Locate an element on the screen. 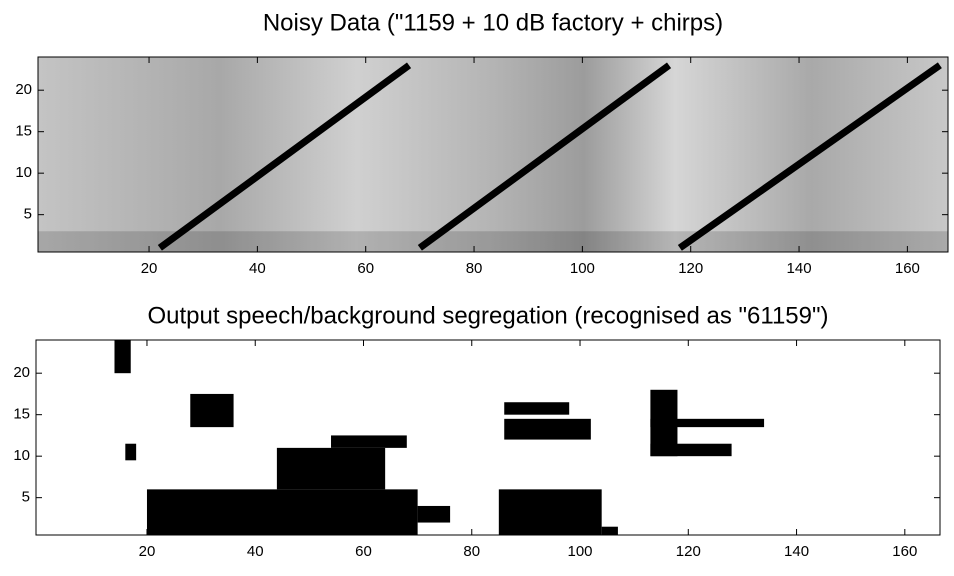  low-band is located at coordinates (493, 241).